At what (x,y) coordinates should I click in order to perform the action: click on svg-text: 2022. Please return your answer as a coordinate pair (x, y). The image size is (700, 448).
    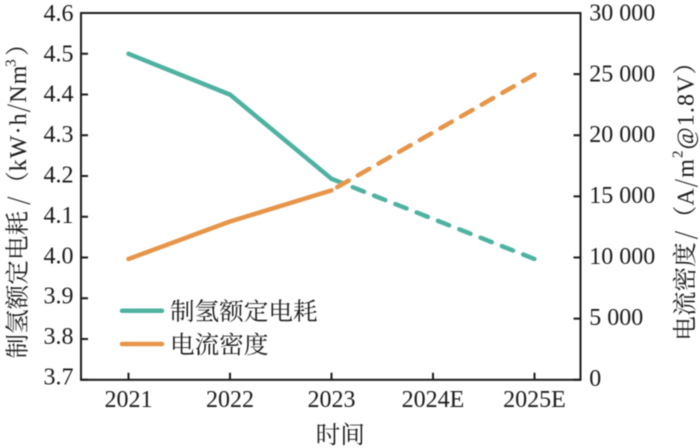
    Looking at the image, I should click on (230, 400).